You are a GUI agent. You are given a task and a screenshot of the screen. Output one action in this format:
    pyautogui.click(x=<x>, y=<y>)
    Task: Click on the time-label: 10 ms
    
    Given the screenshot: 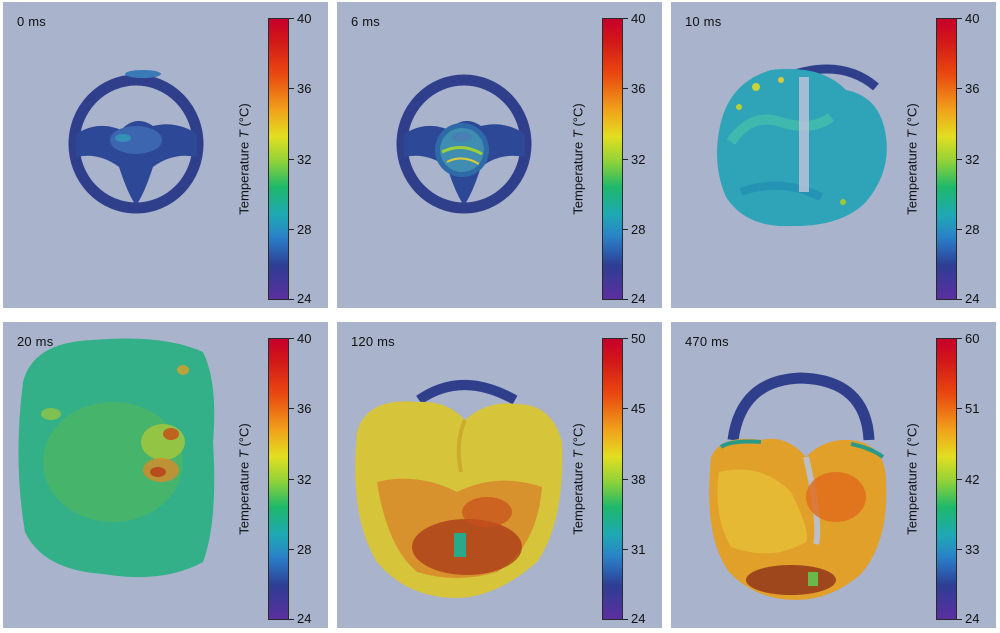 What is the action you would take?
    pyautogui.click(x=703, y=21)
    